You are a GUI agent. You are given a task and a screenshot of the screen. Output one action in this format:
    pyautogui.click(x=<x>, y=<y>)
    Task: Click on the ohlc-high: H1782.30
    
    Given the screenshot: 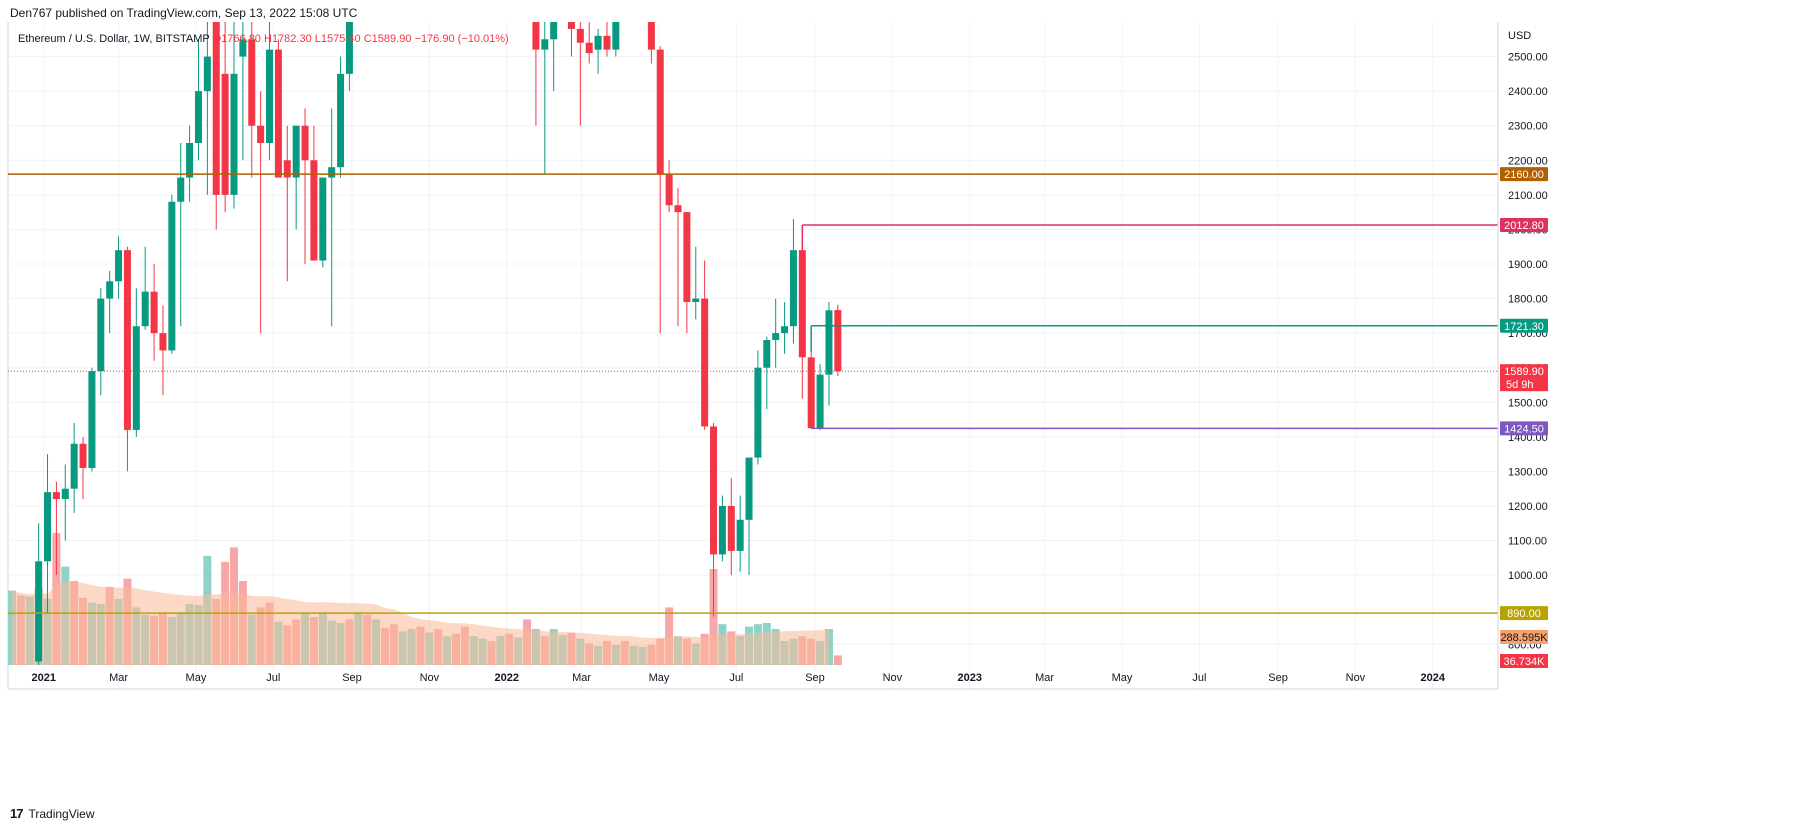 What is the action you would take?
    pyautogui.click(x=288, y=39)
    